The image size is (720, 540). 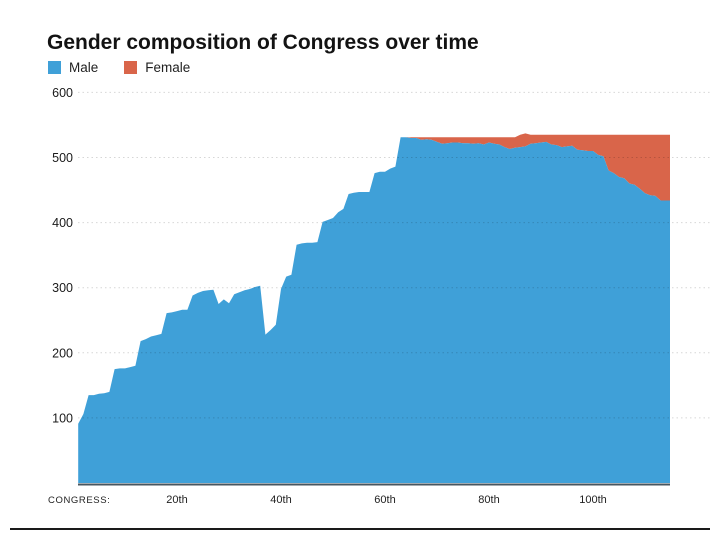 I want to click on legend-item-label: Female, so click(x=168, y=67).